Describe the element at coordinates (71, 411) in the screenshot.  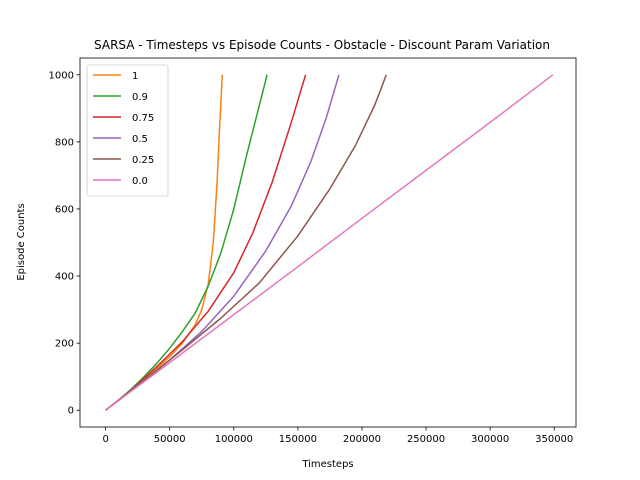
I see `y-tick-label: 0` at that location.